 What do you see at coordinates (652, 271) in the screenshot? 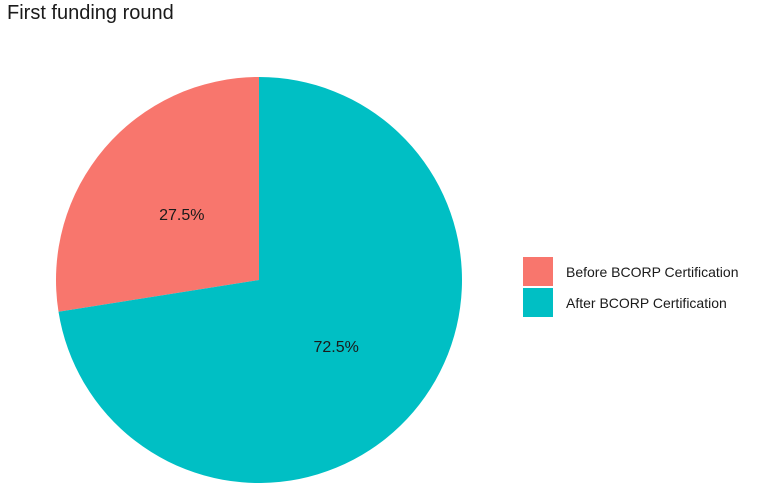
I see `legend-label-before: Before BCORP Certification` at bounding box center [652, 271].